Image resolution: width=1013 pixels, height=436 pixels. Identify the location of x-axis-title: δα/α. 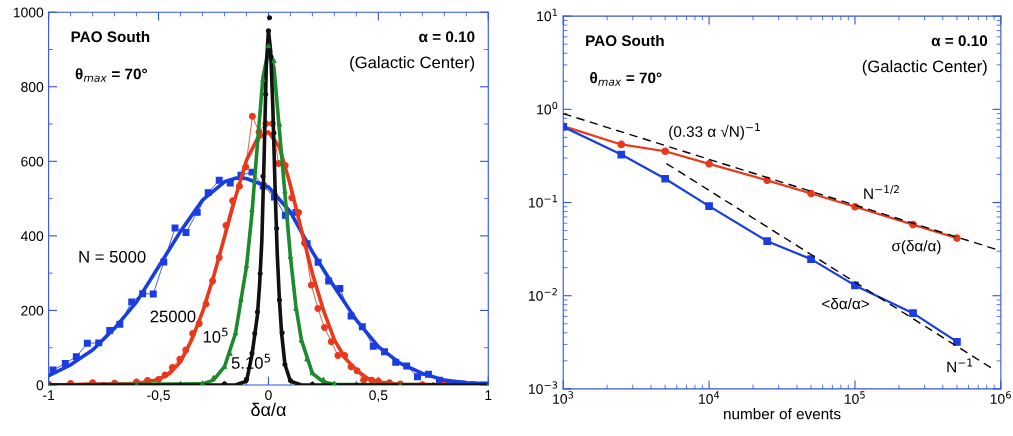
(268, 409).